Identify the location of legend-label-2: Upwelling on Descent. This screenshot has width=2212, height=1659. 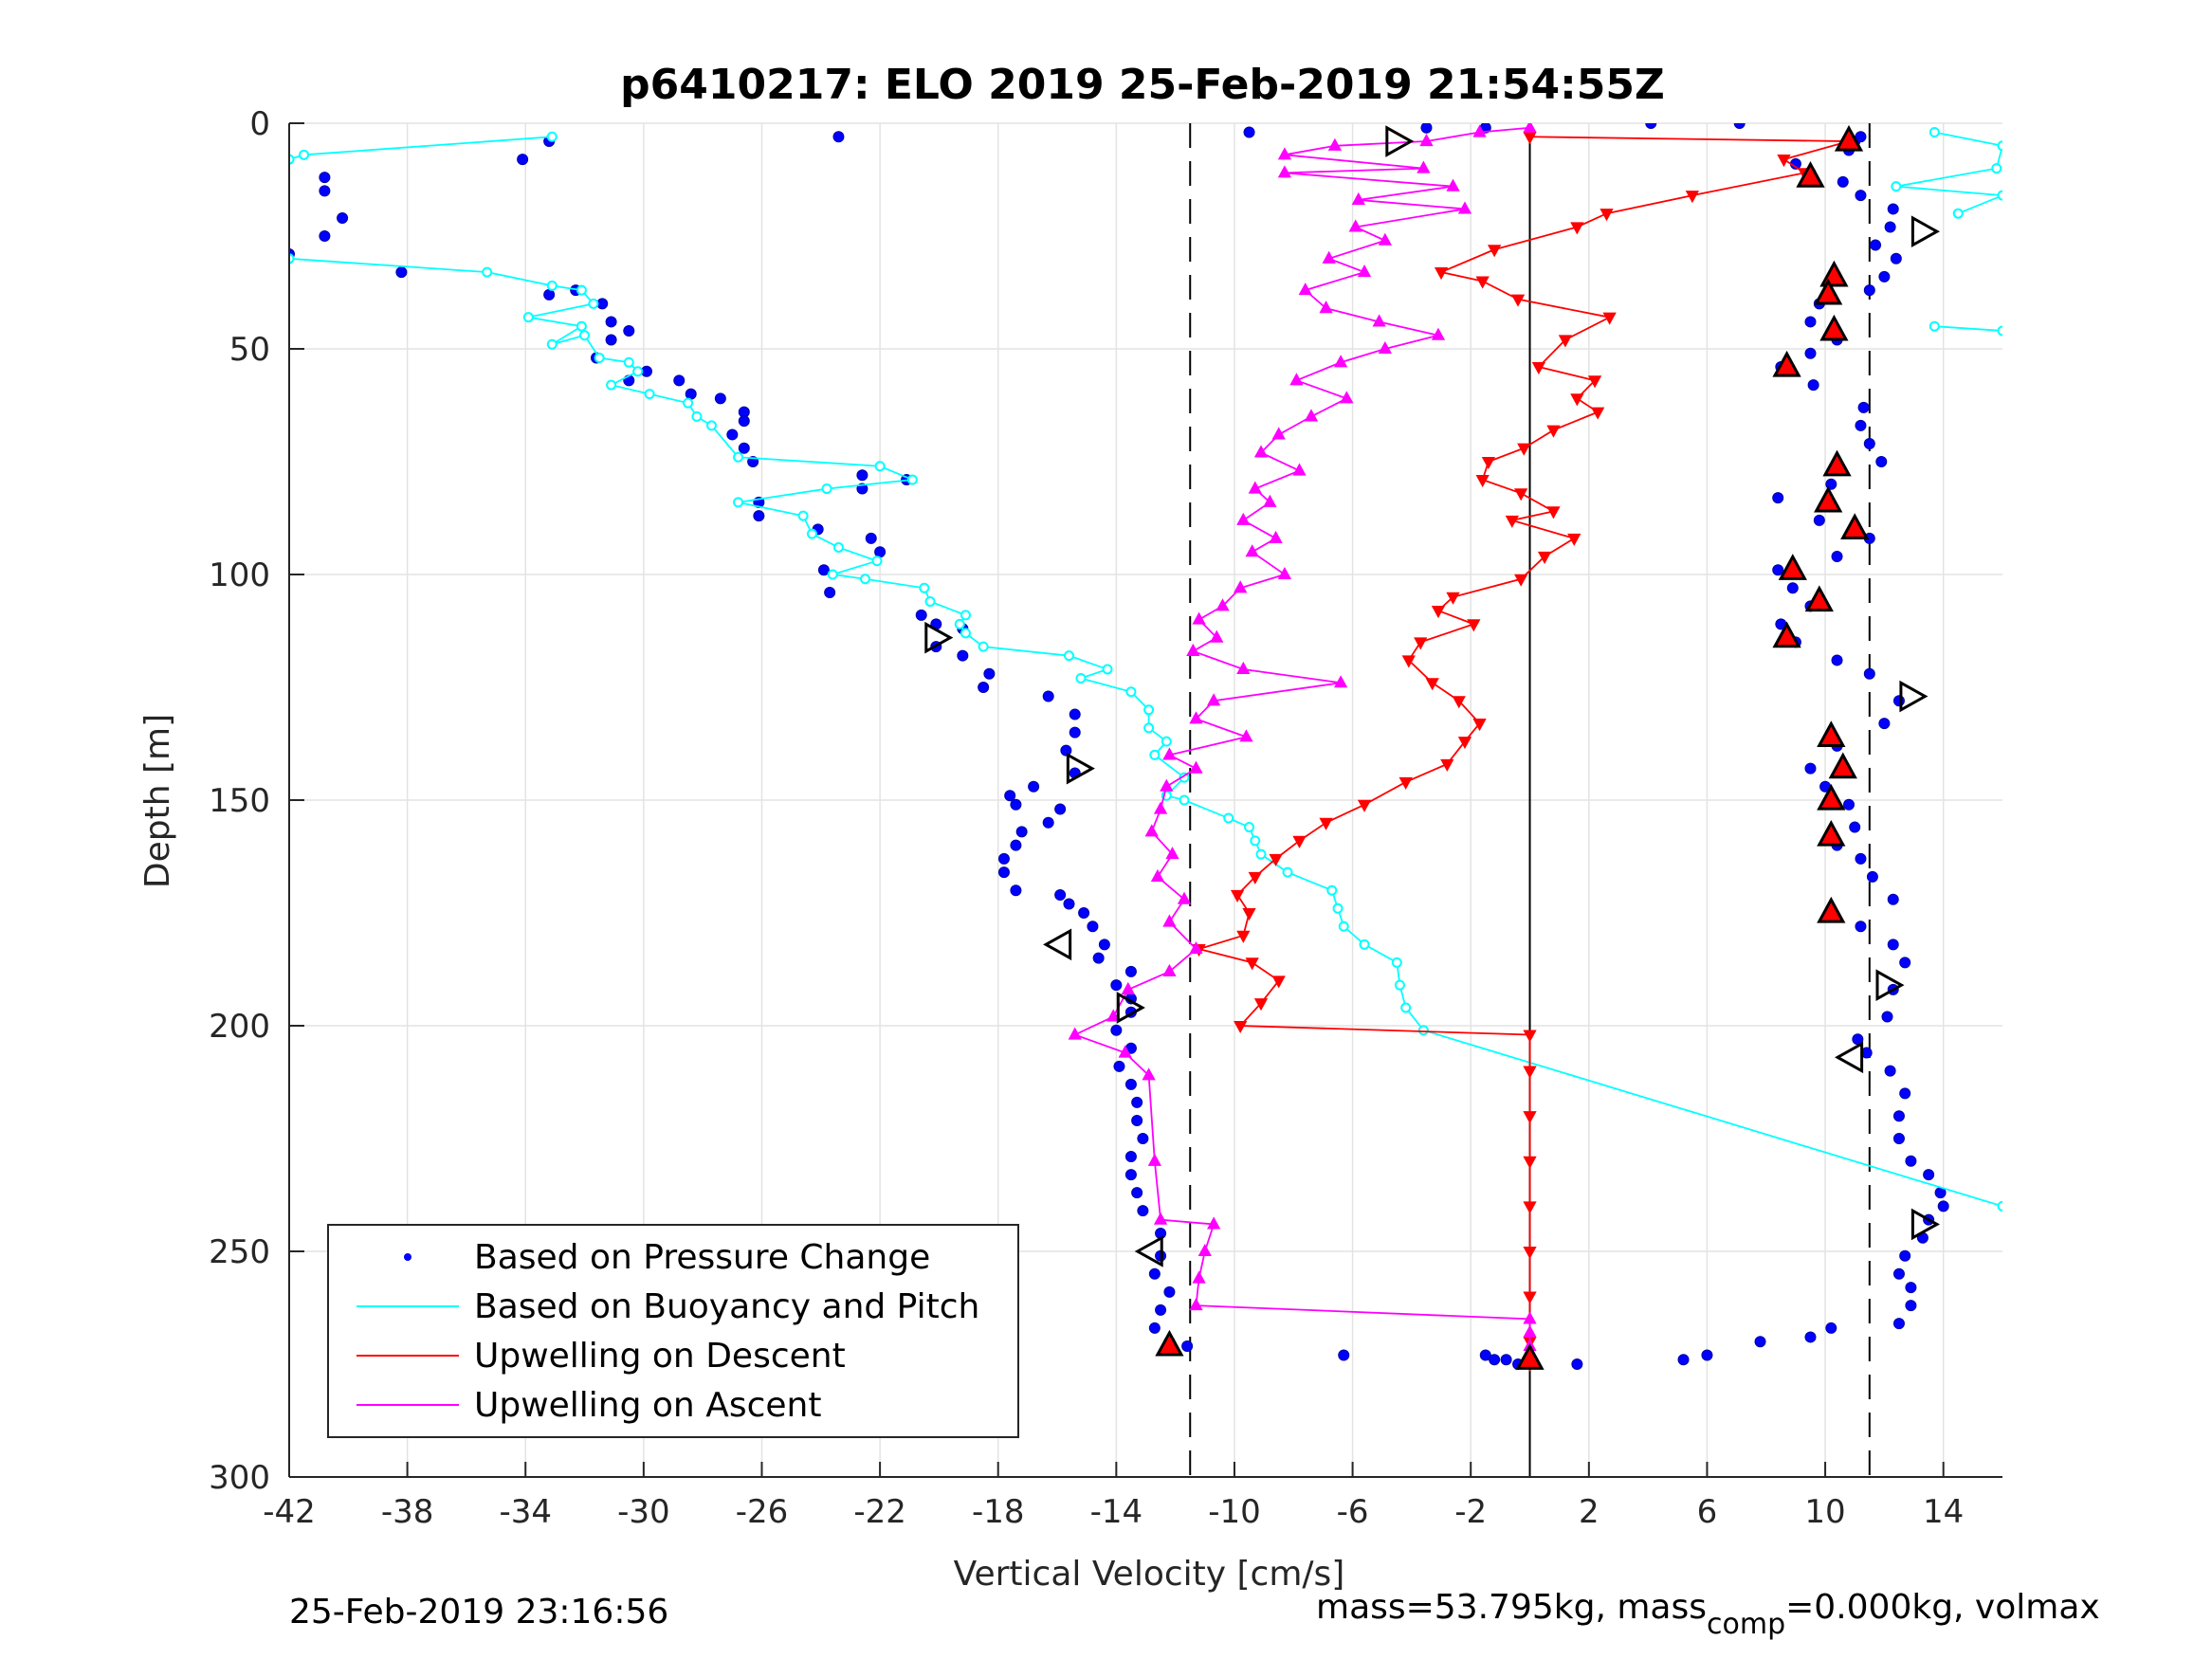
(660, 1356).